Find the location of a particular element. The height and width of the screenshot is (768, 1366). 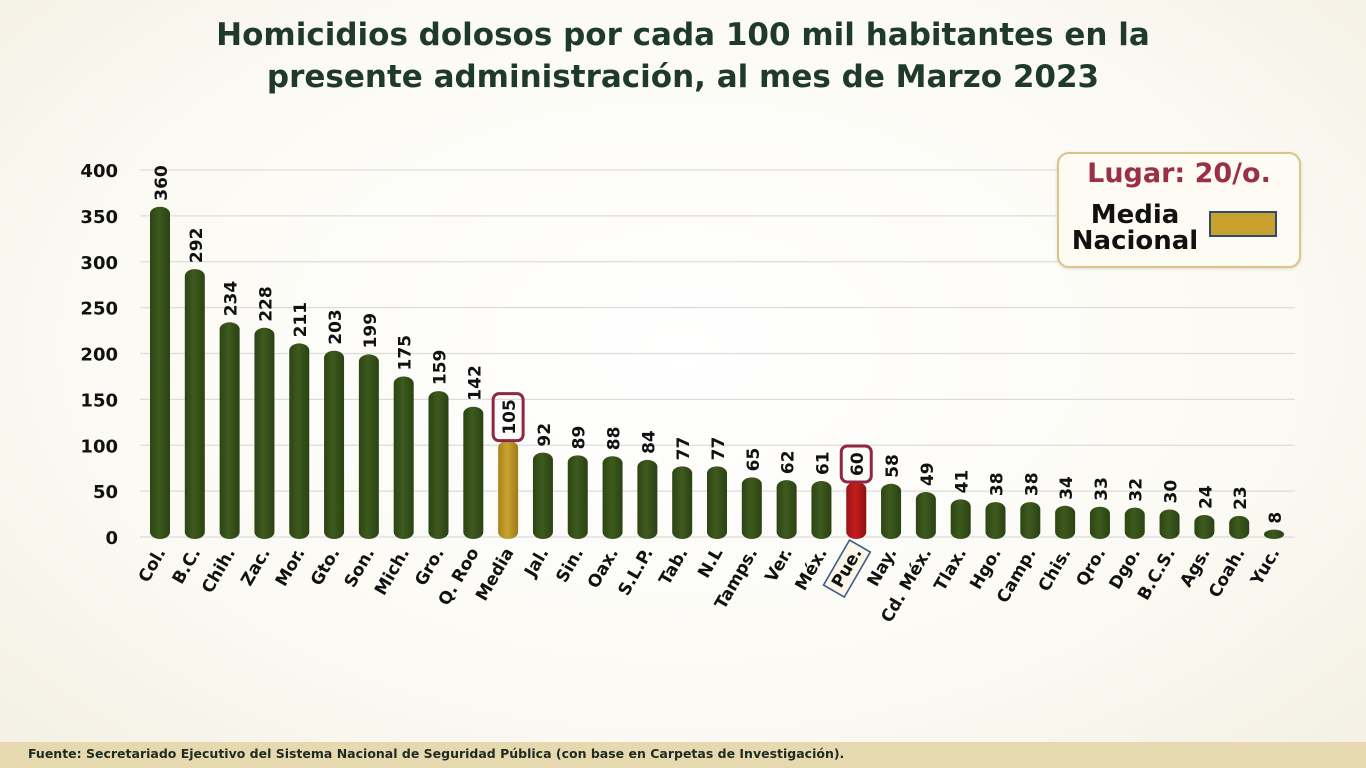

category-label: S.L.P. is located at coordinates (635, 572).